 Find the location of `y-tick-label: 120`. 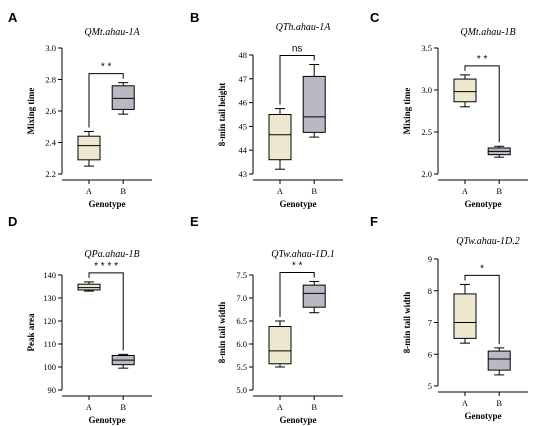

y-tick-label: 120 is located at coordinates (49, 321).